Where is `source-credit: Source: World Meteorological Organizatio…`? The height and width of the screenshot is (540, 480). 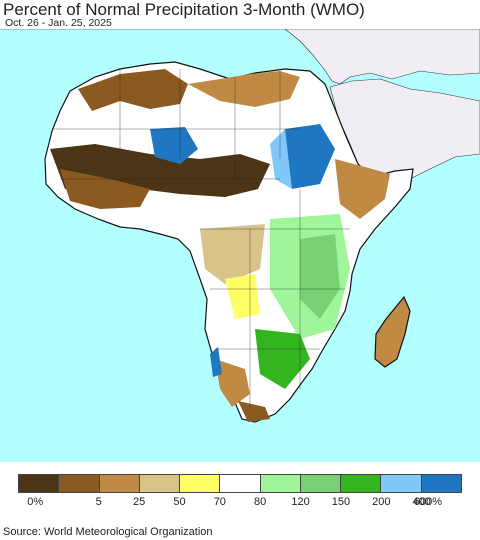 source-credit: Source: World Meteorological Organizatio… is located at coordinates (108, 532).